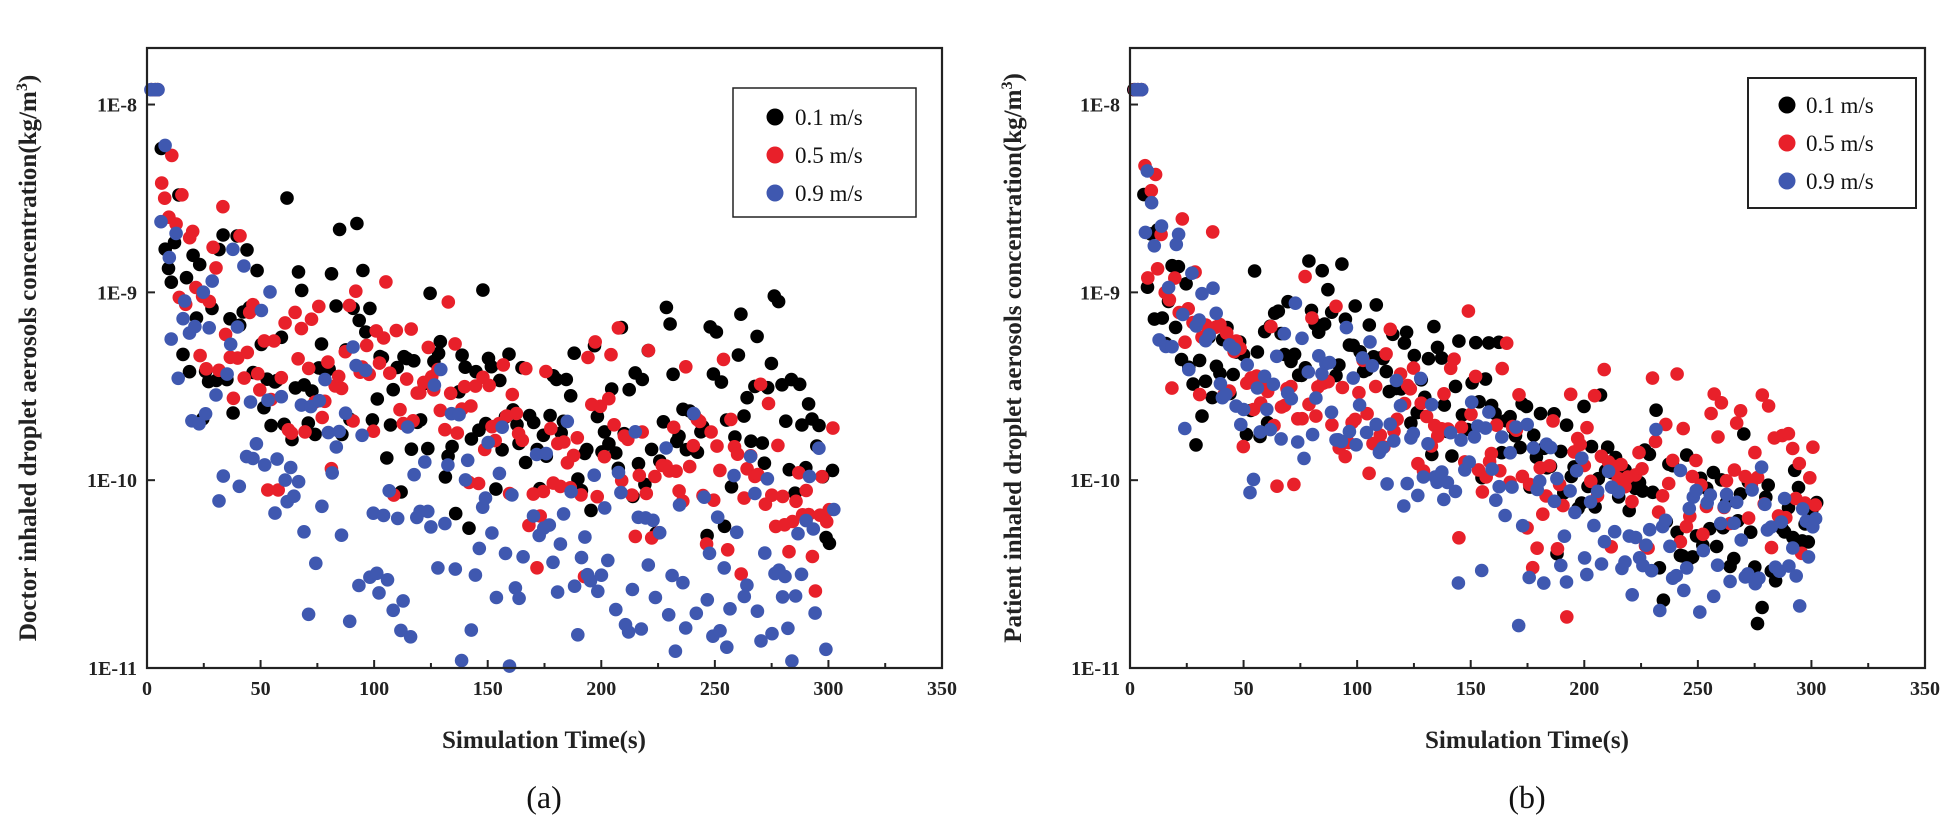 This screenshot has height=830, width=1950. What do you see at coordinates (824, 152) in the screenshot?
I see `legend-a: 0.1 m/s 0.5 m/s 0.9 m/s` at bounding box center [824, 152].